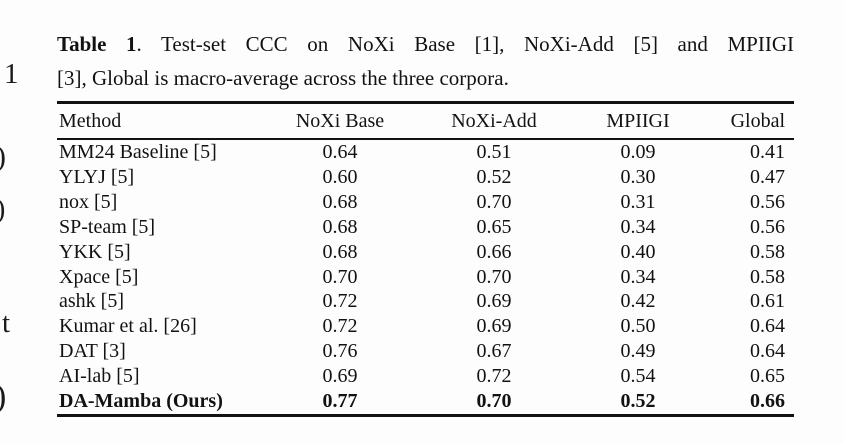 This screenshot has width=844, height=443. I want to click on table-row: YLYJ [5] 0.60 0.52 0.30 0.47, so click(425, 177).